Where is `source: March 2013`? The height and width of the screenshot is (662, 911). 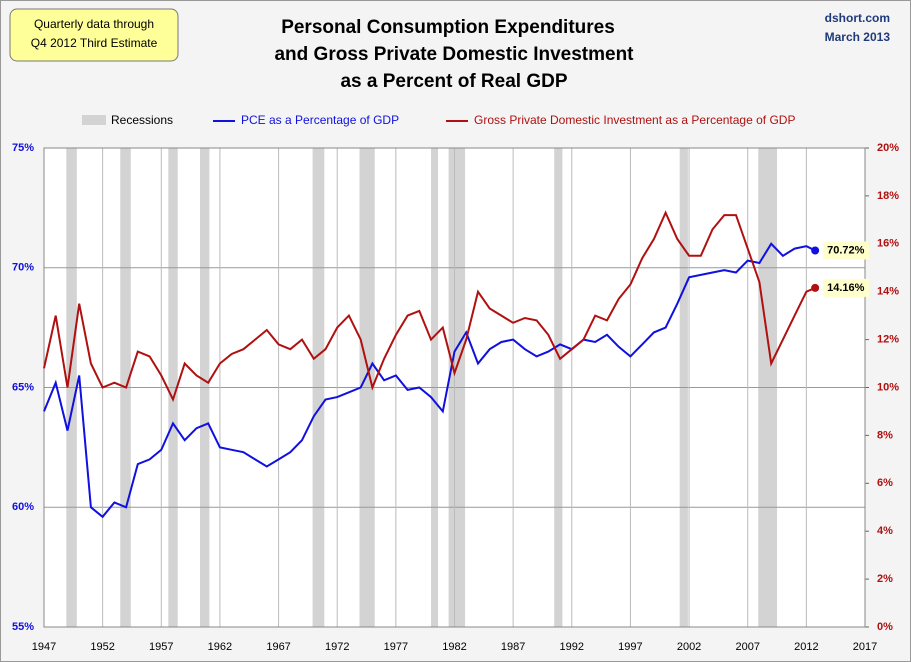 source: March 2013 is located at coordinates (858, 37).